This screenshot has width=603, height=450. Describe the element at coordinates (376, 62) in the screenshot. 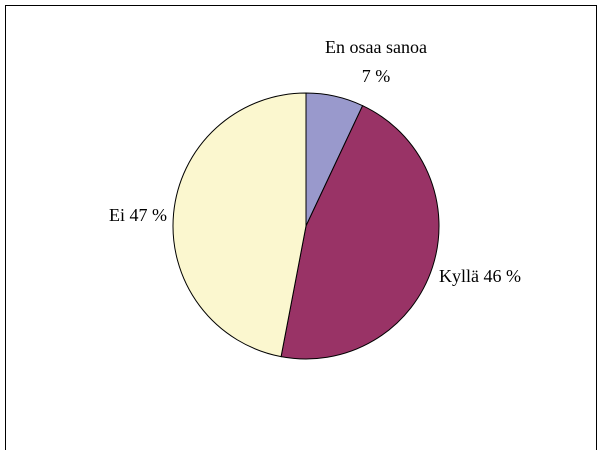

I see `slice-label: En osaa sanoa 7 %` at that location.